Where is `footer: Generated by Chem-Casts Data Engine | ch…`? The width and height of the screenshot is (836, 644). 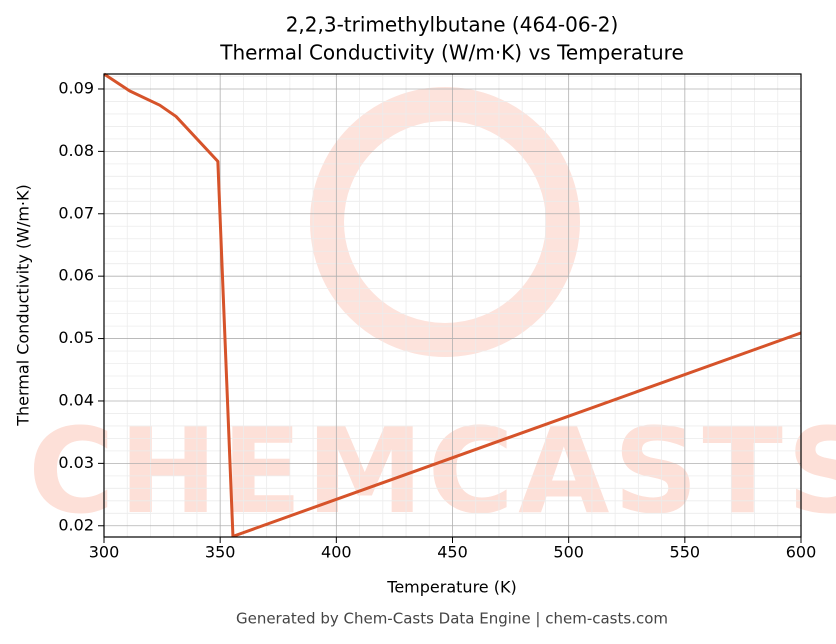
footer: Generated by Chem-Casts Data Engine | ch… is located at coordinates (452, 619).